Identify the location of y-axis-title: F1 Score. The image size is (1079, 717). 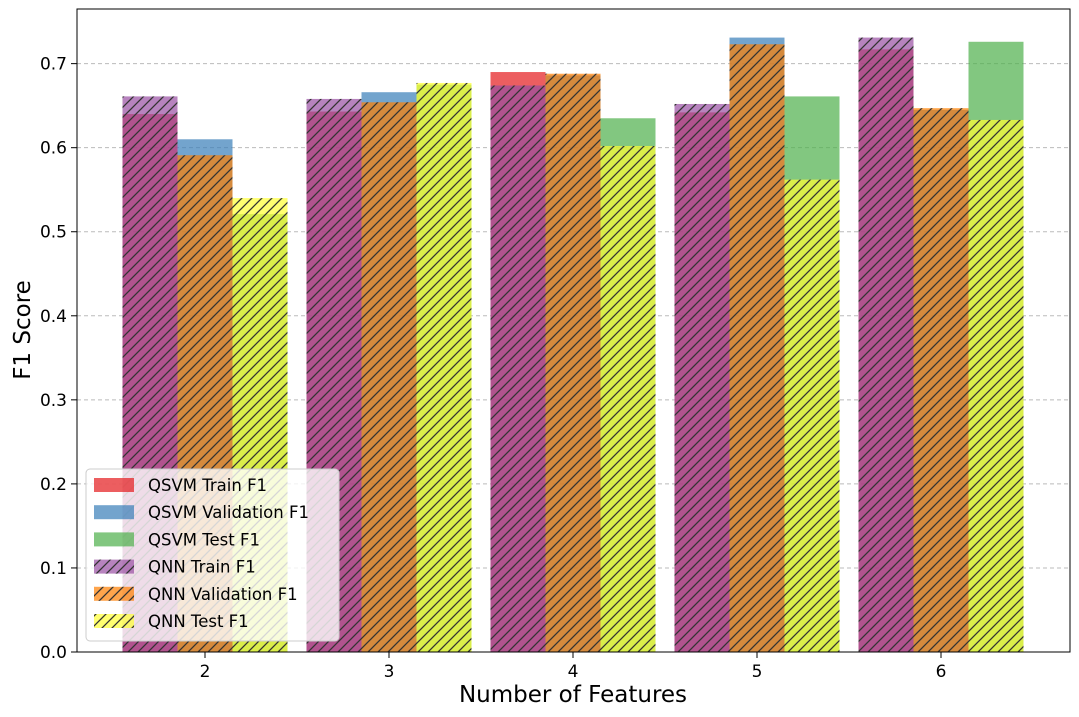
(23, 330).